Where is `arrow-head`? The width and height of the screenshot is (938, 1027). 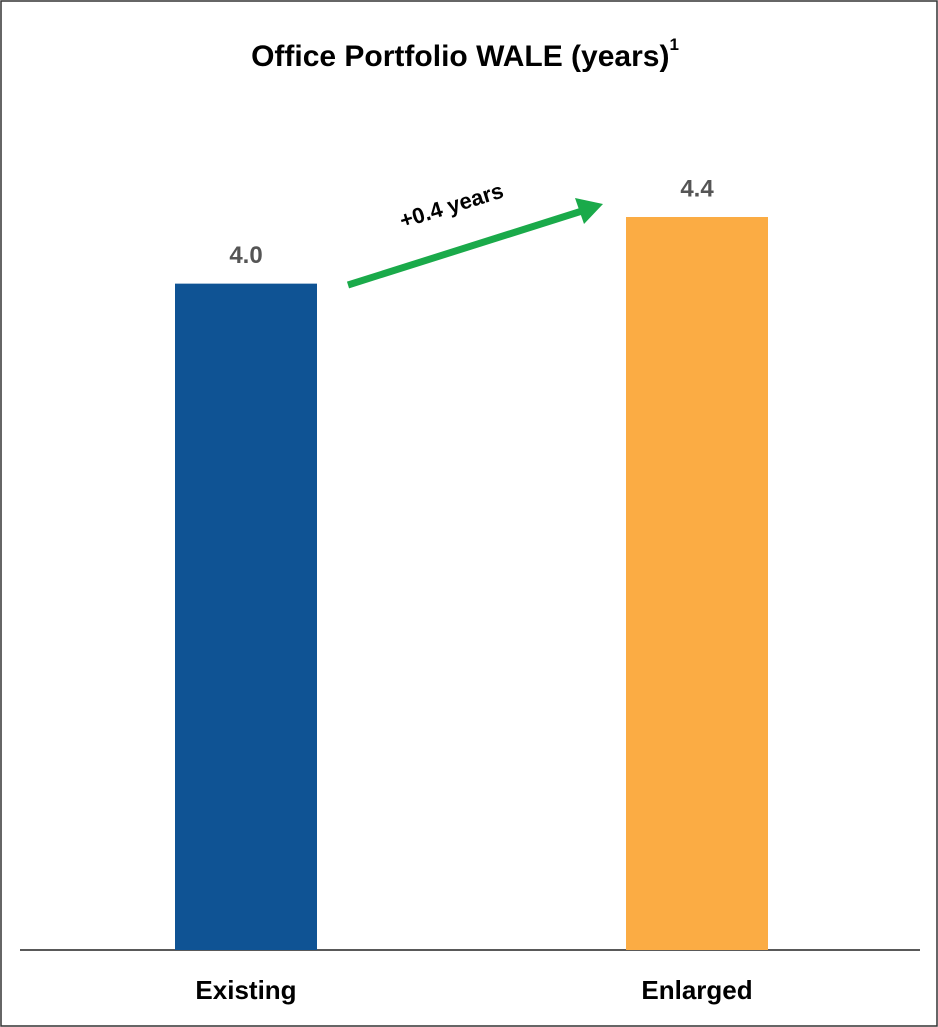
arrow-head is located at coordinates (589, 211).